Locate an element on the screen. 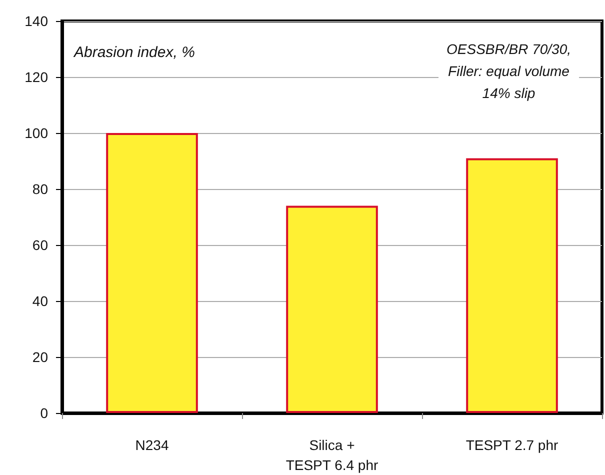 Image resolution: width=605 pixels, height=475 pixels. annotation: OESSBR/BR 70/30, Filler: equal volume 14% slip is located at coordinates (509, 71).